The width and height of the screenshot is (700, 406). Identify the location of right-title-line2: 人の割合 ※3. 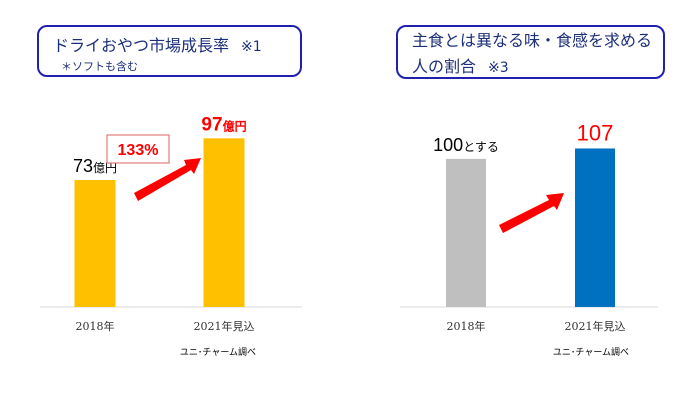
(460, 65).